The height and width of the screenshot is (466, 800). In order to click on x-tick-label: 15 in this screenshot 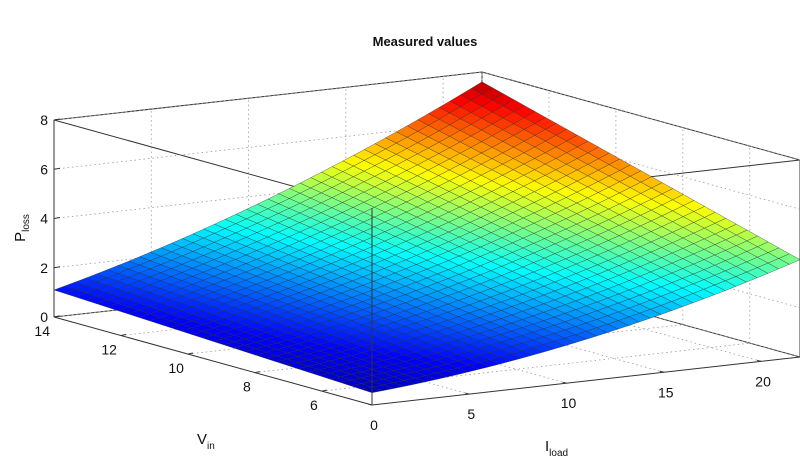, I will do `click(666, 392)`.